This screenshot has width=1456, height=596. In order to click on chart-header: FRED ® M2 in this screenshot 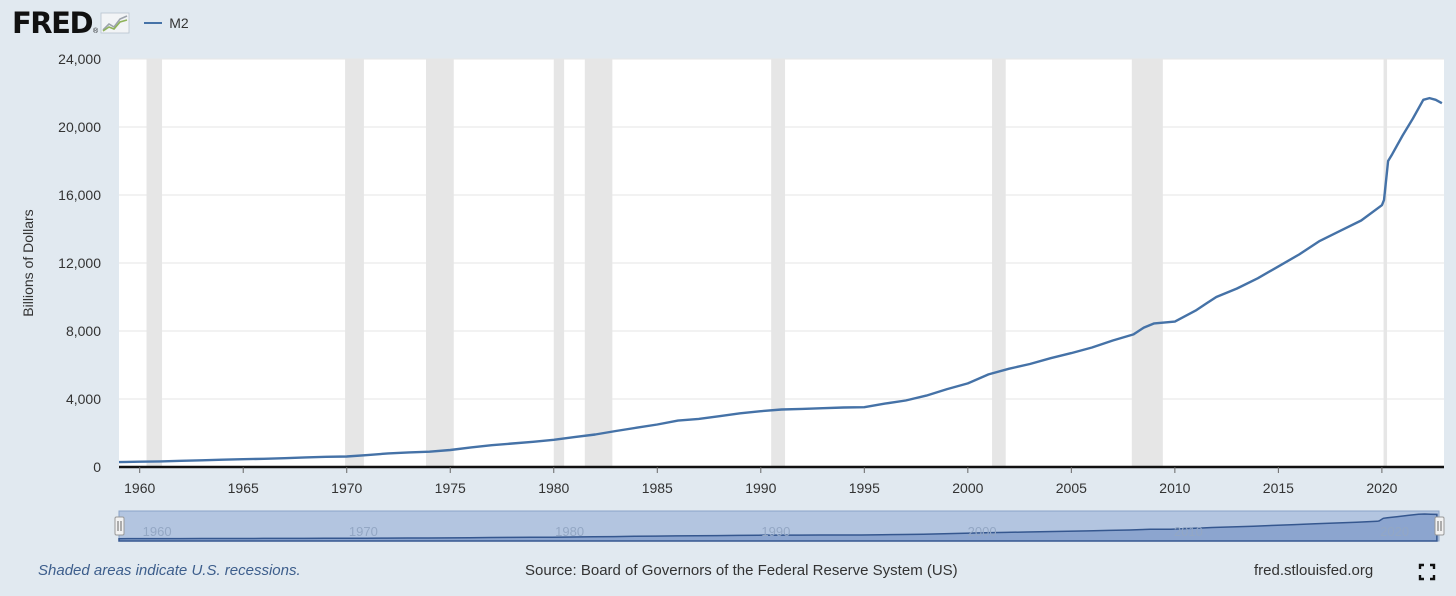, I will do `click(100, 23)`.